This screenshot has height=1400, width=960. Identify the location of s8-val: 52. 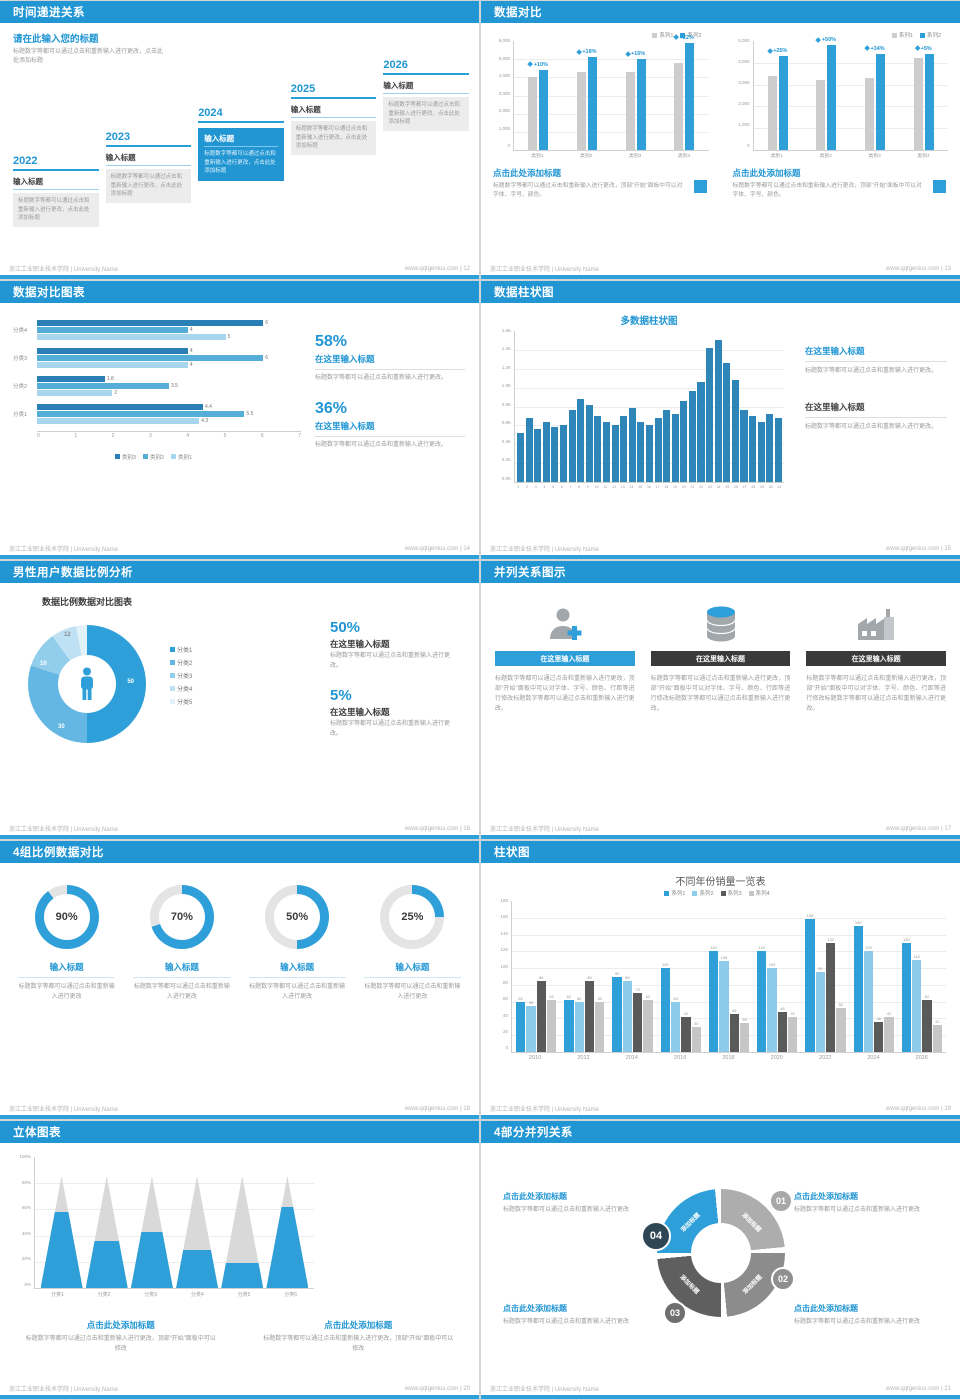
(841, 1005).